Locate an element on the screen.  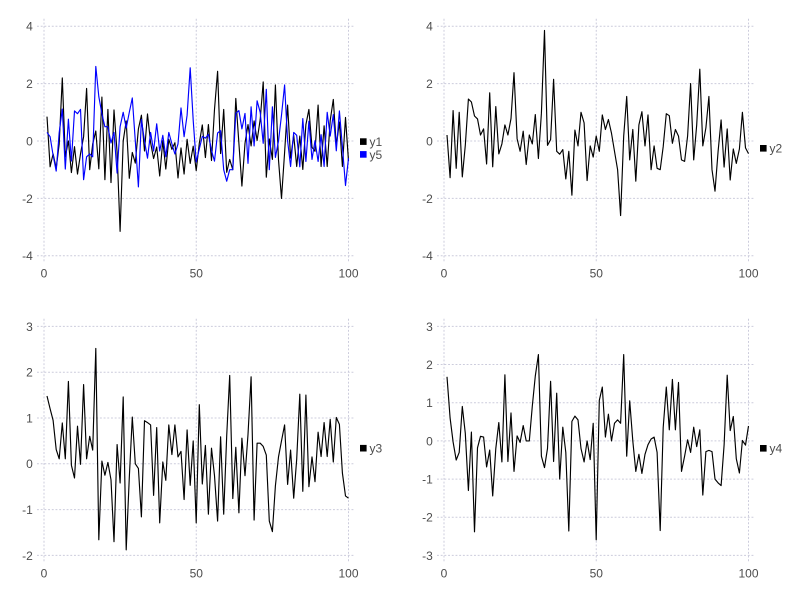
svg-text: y4 is located at coordinates (776, 449).